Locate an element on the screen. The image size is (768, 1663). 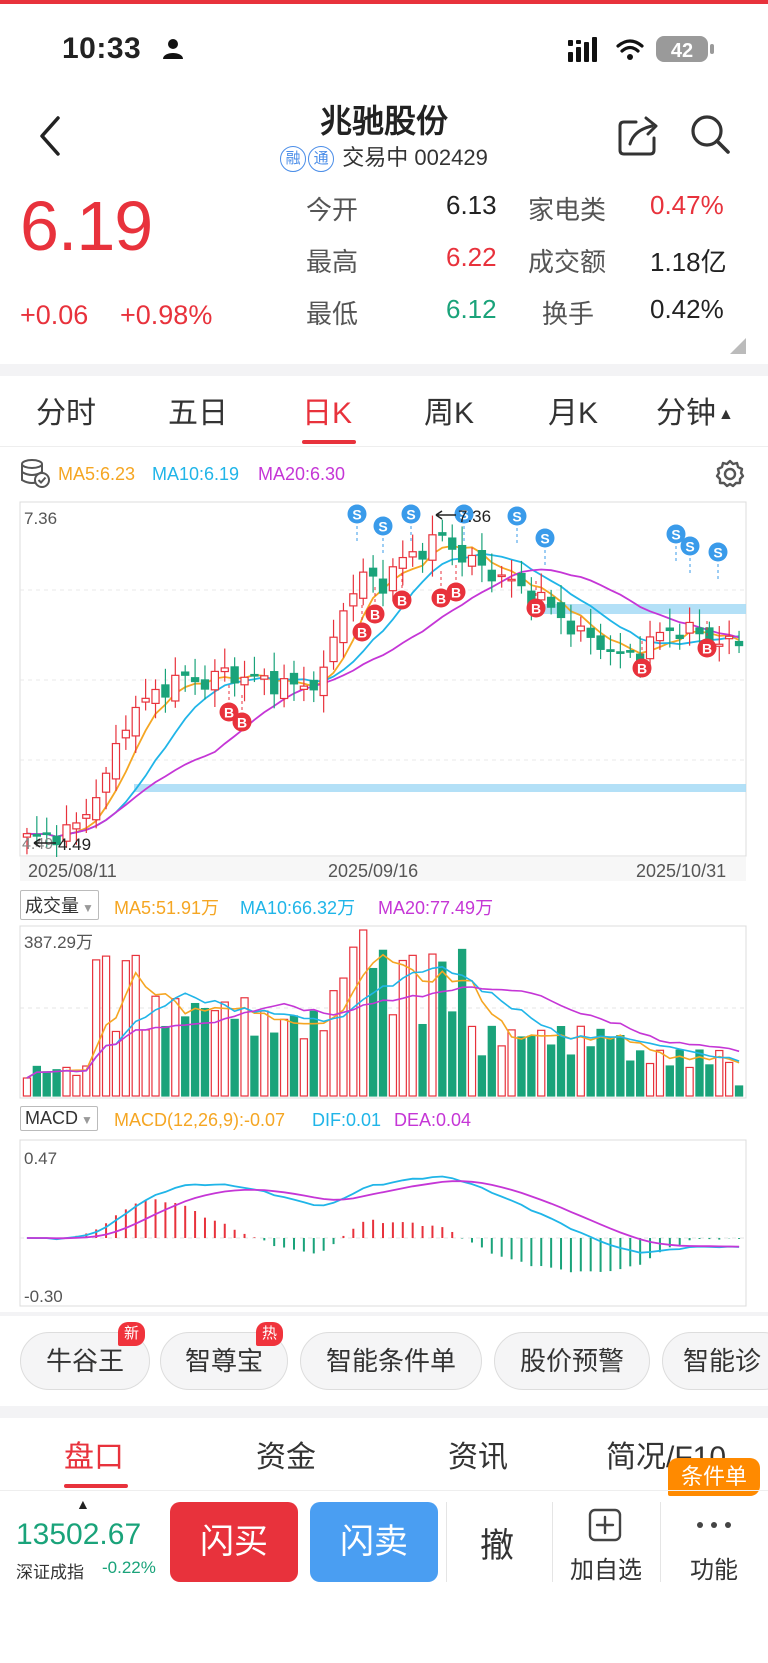
macd-ytop: 0.47 is located at coordinates (40, 1158).